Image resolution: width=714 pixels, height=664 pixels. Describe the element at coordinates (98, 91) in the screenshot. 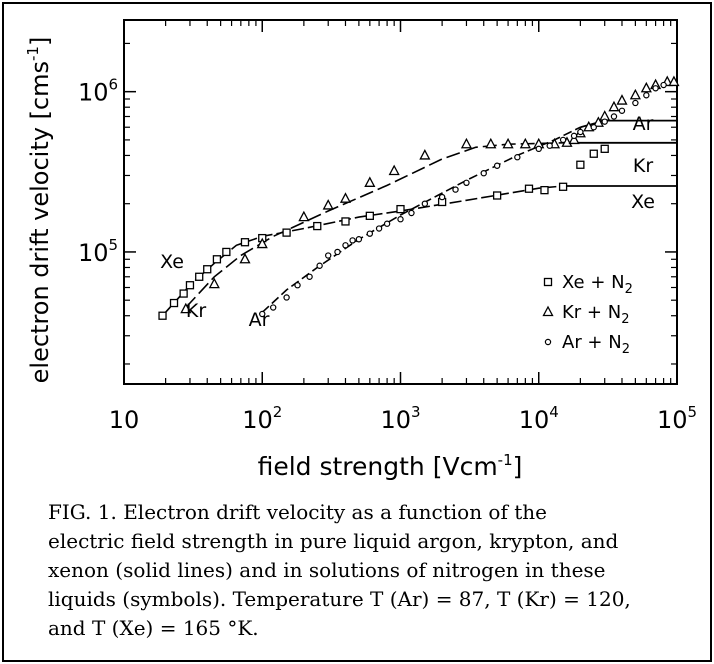

I see `y-tick-label: 10⁶` at that location.